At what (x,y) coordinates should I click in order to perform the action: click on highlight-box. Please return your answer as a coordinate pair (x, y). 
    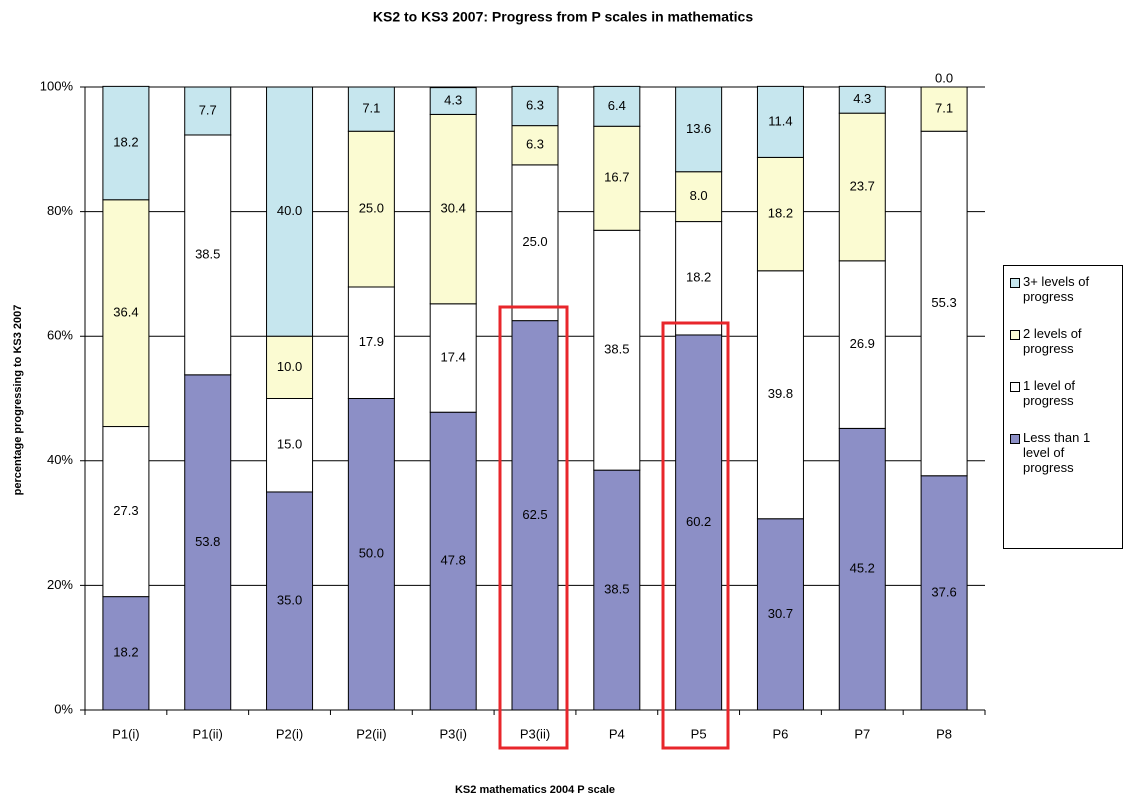
    Looking at the image, I should click on (695, 535).